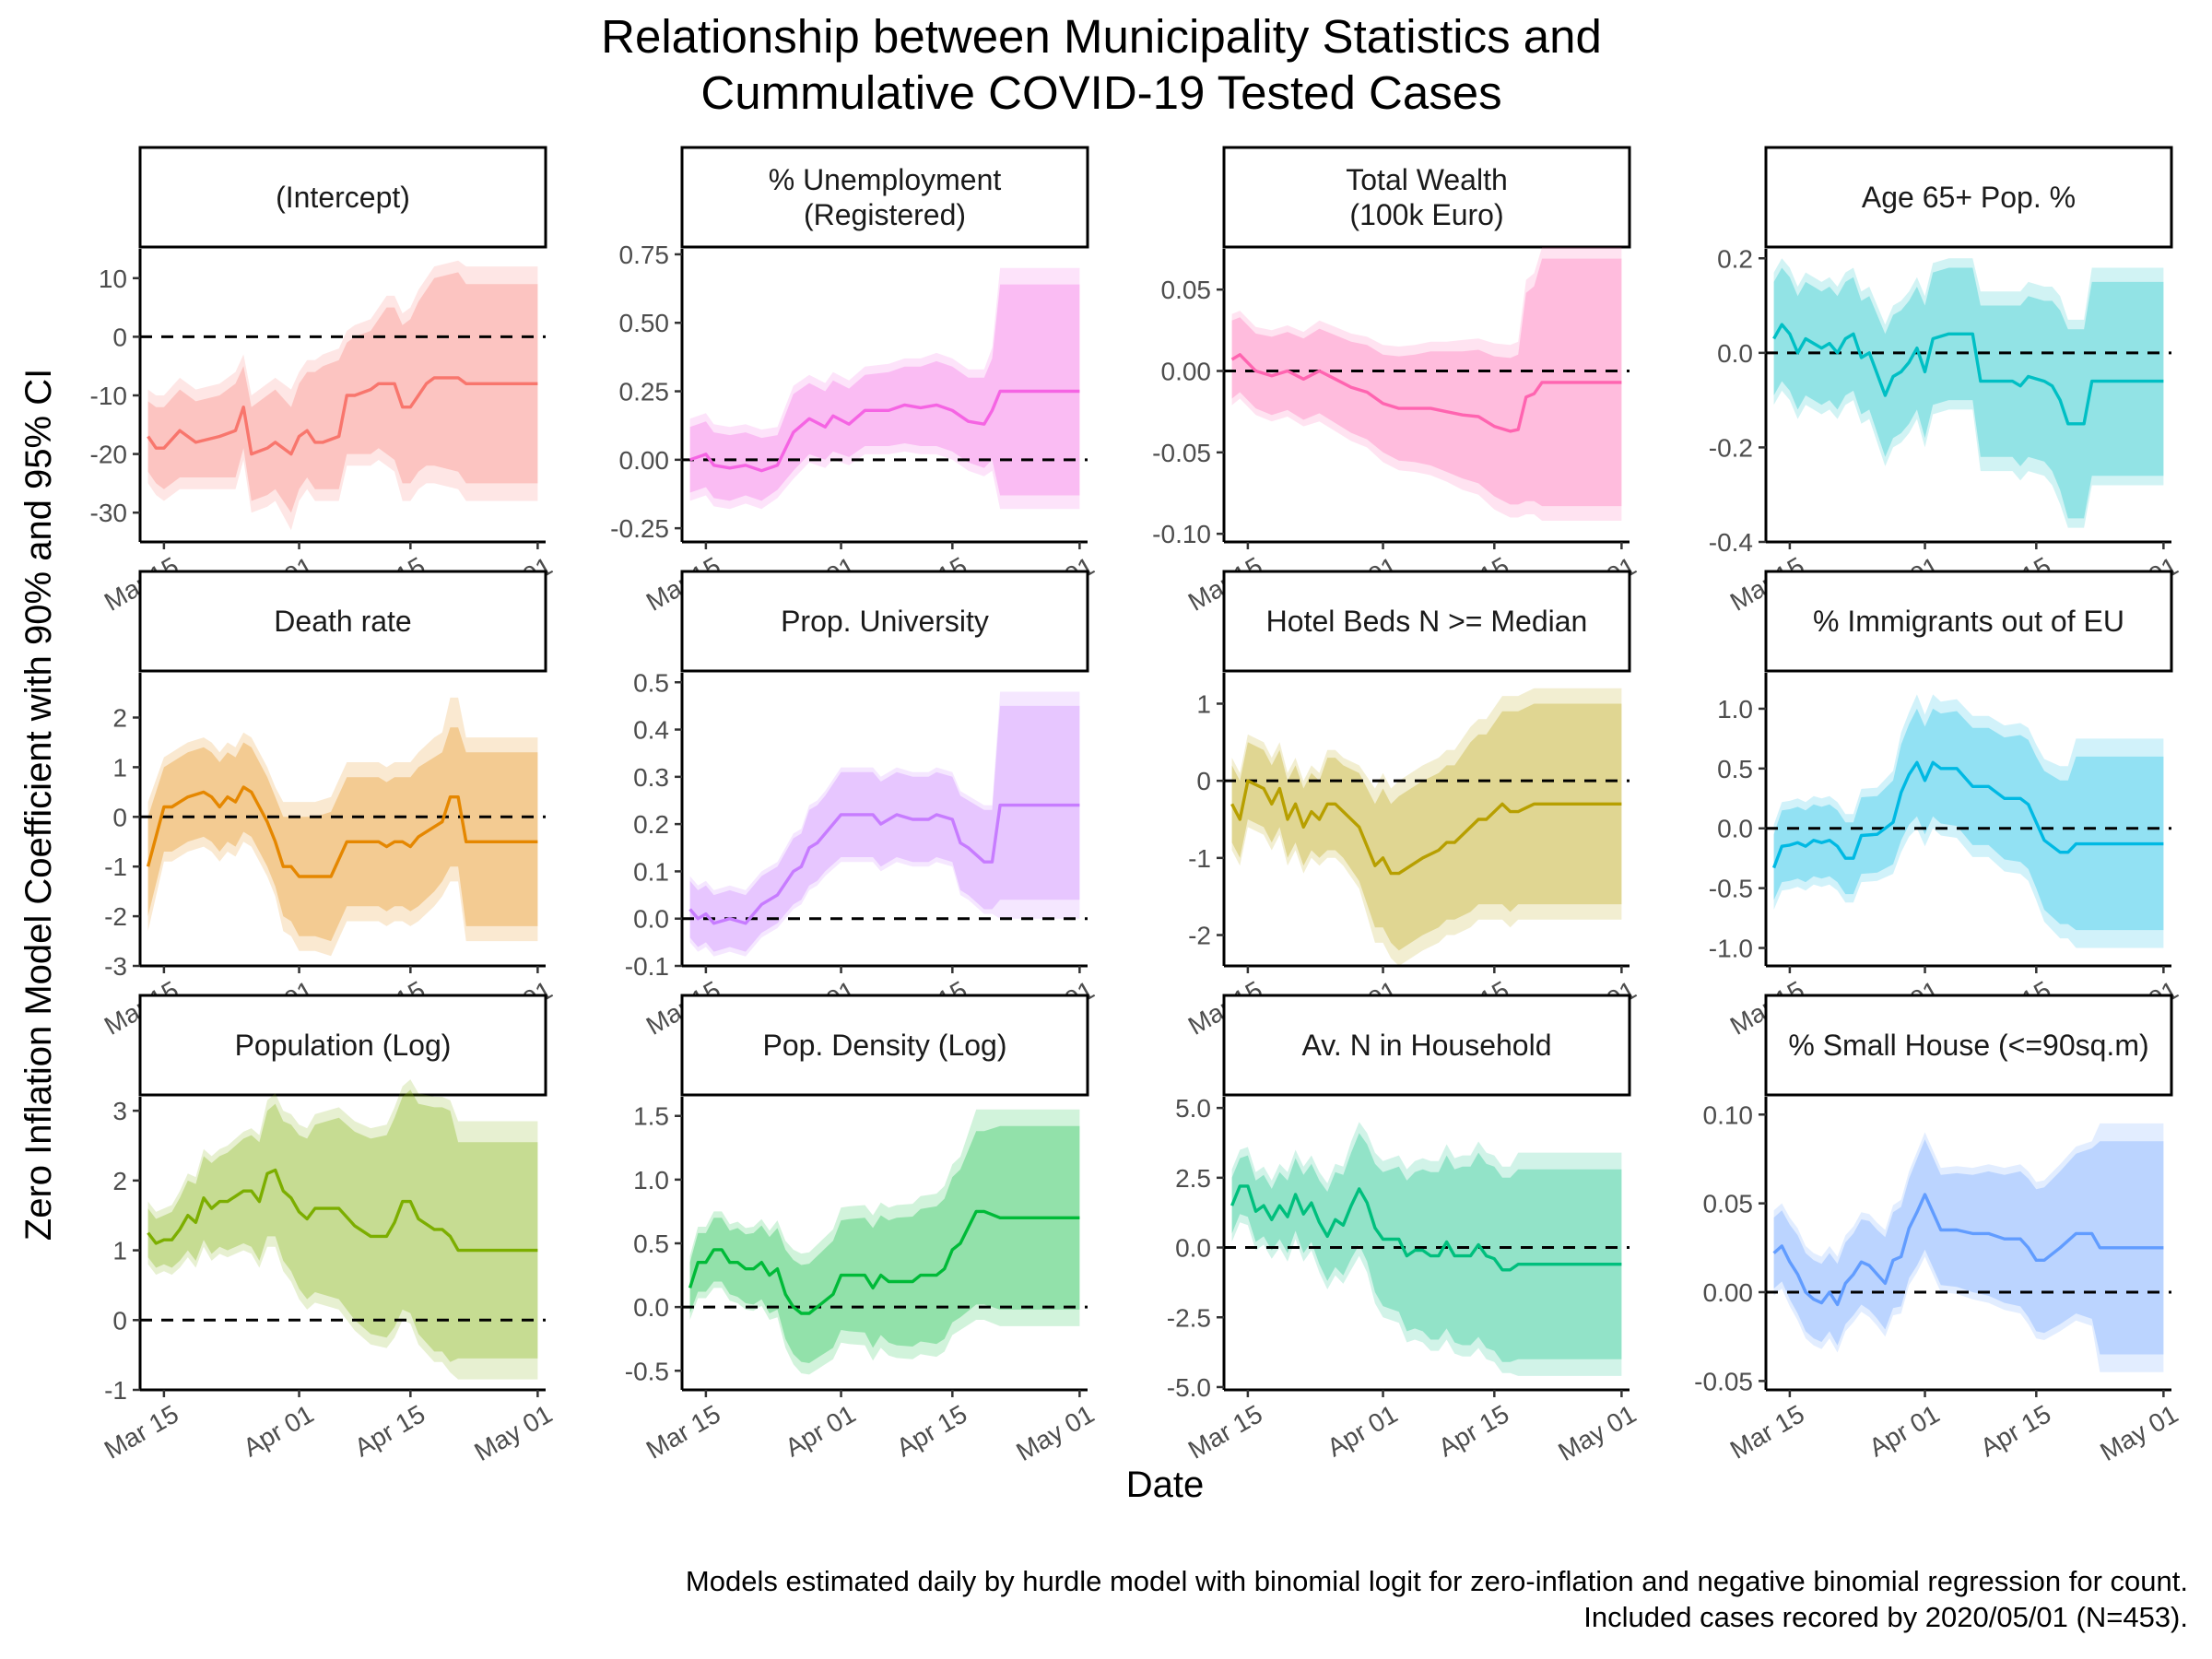 The height and width of the screenshot is (1659, 2212). What do you see at coordinates (108, 513) in the screenshot?
I see `y-tick-label: -30` at bounding box center [108, 513].